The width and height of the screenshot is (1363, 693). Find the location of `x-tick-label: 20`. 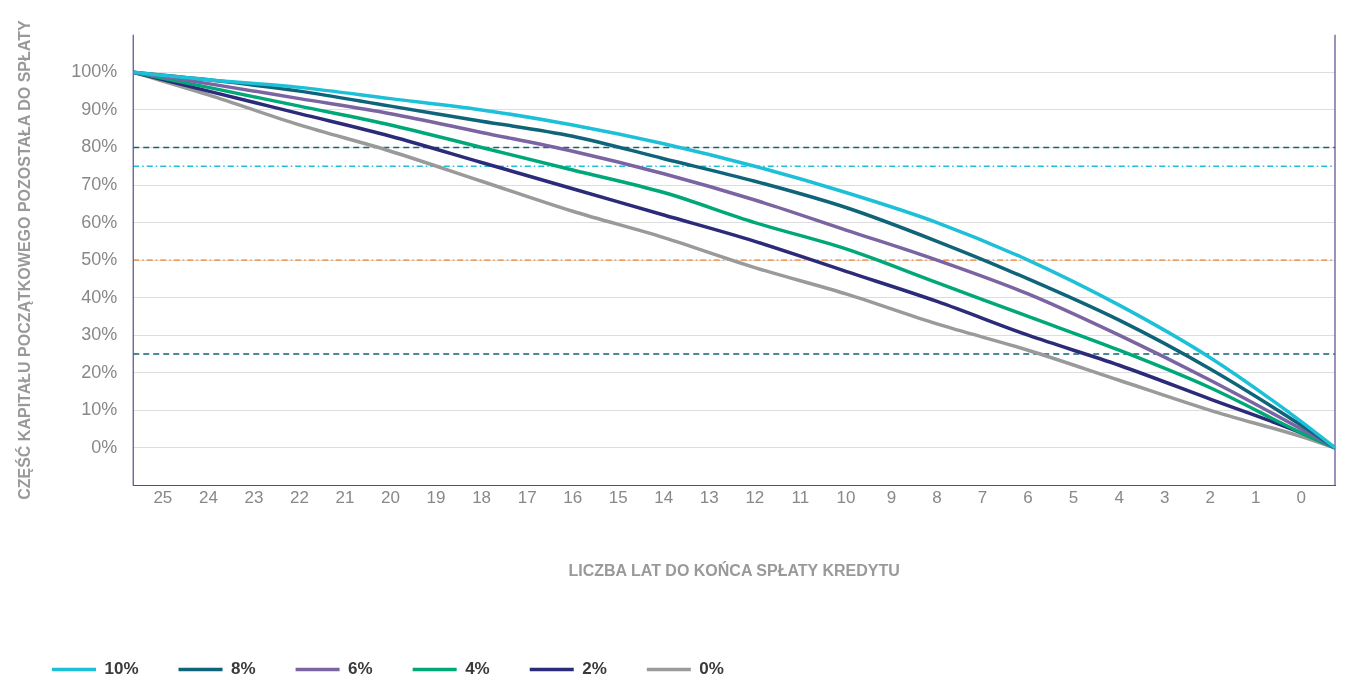

x-tick-label: 20 is located at coordinates (390, 498).